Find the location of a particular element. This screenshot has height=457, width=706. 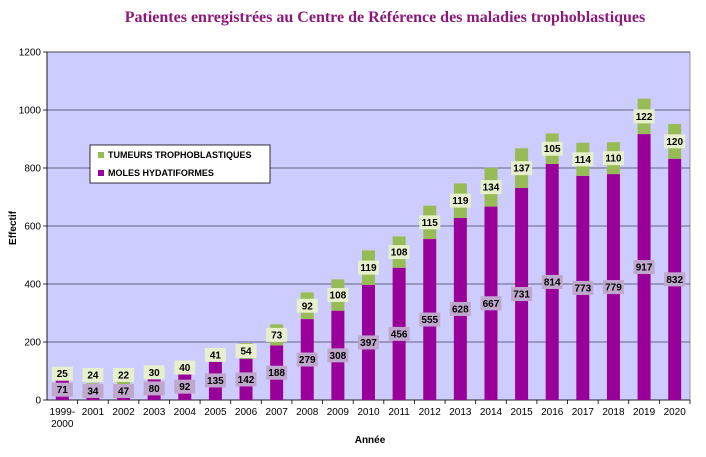

x-tick-label: 2019 is located at coordinates (644, 412).